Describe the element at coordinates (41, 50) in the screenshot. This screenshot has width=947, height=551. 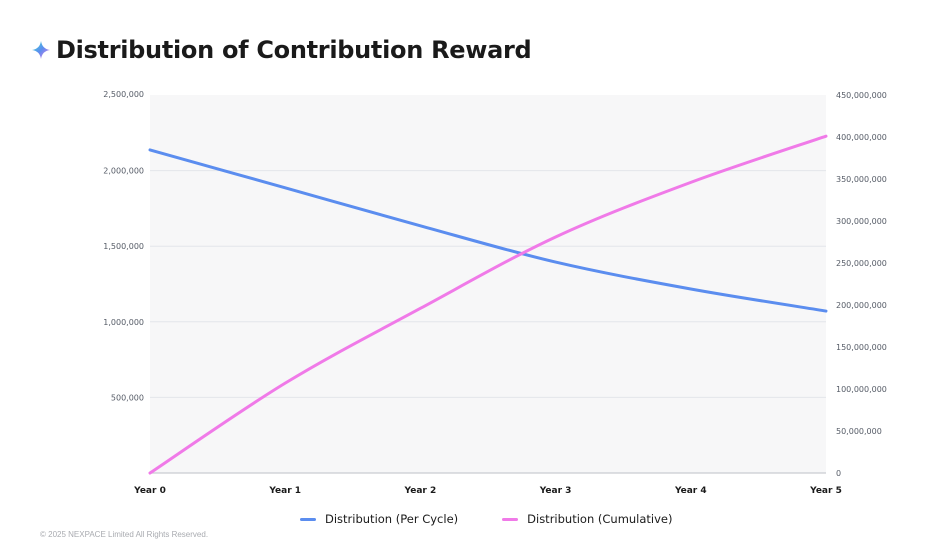
I see `sparkle-icon` at that location.